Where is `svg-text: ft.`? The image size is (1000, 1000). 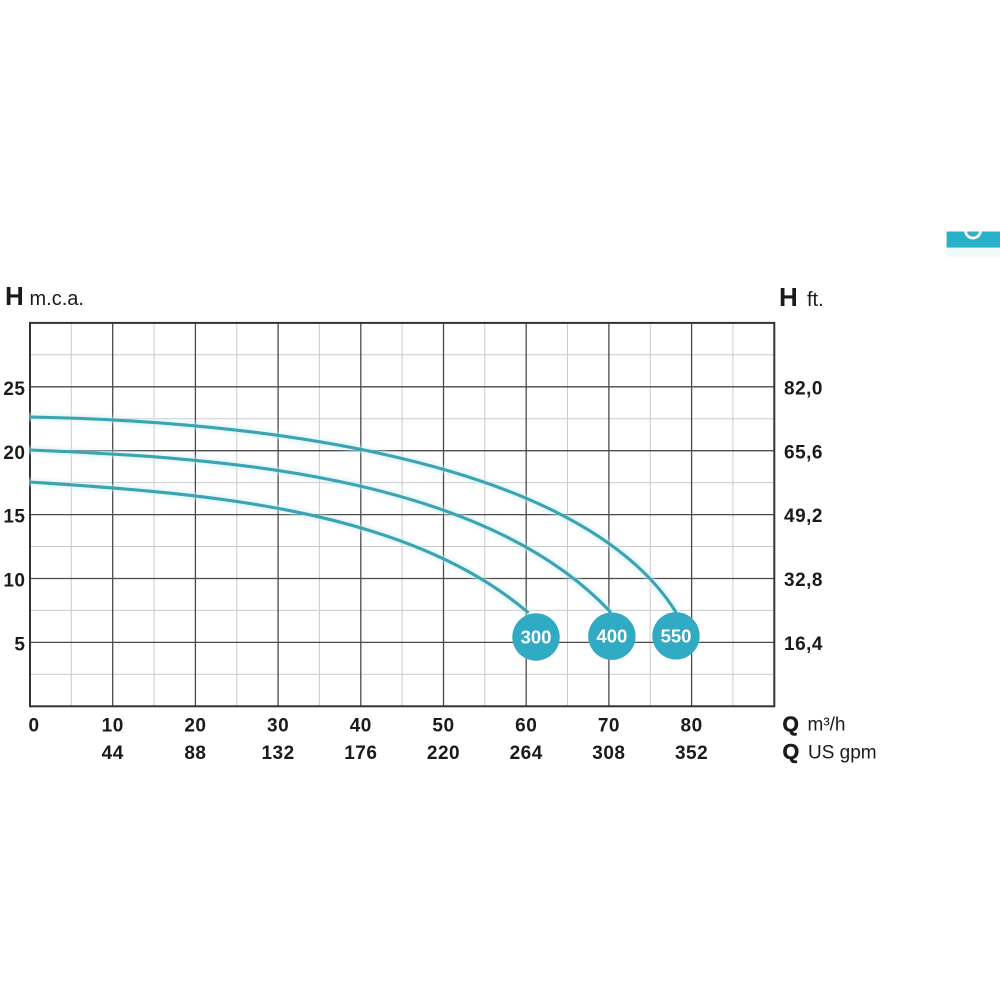 svg-text: ft. is located at coordinates (815, 300).